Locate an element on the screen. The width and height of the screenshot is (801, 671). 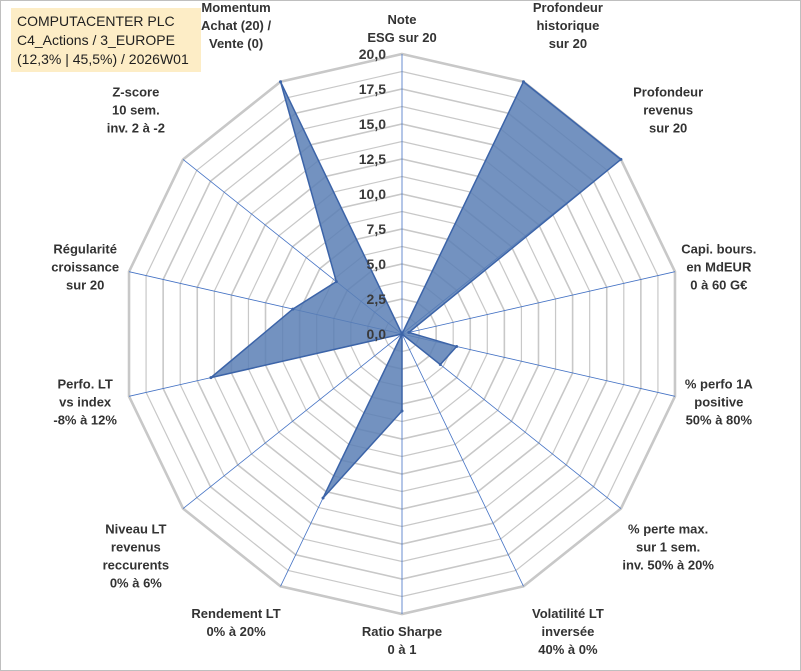
tick-label: 5,0 is located at coordinates (377, 264).